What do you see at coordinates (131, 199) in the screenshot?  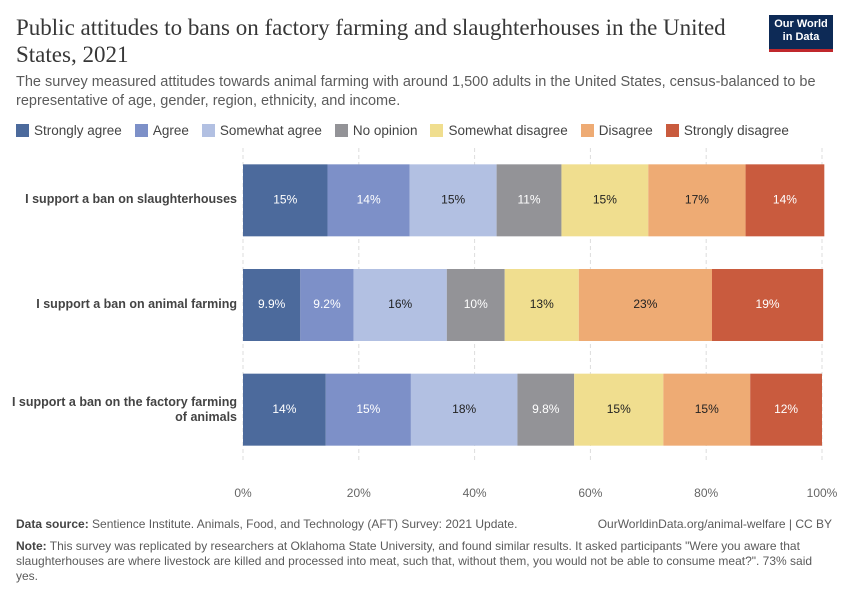 I see `category-label: I support a ban on slaughterhouses` at bounding box center [131, 199].